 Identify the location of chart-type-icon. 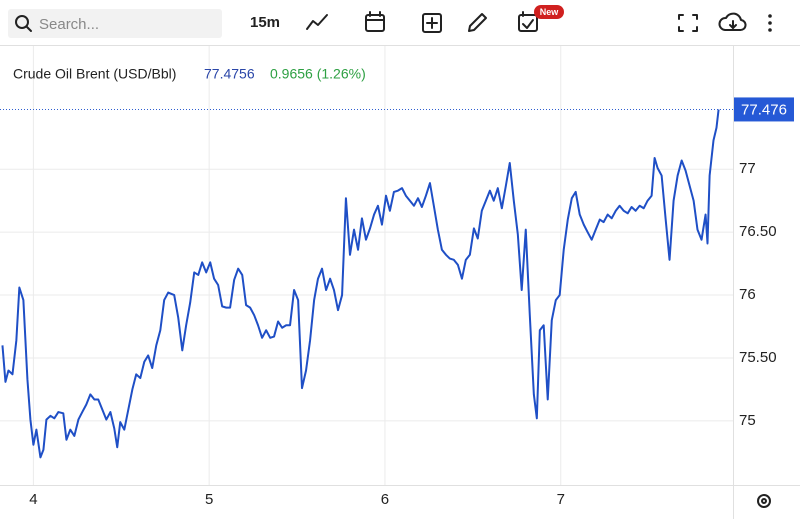
(317, 22).